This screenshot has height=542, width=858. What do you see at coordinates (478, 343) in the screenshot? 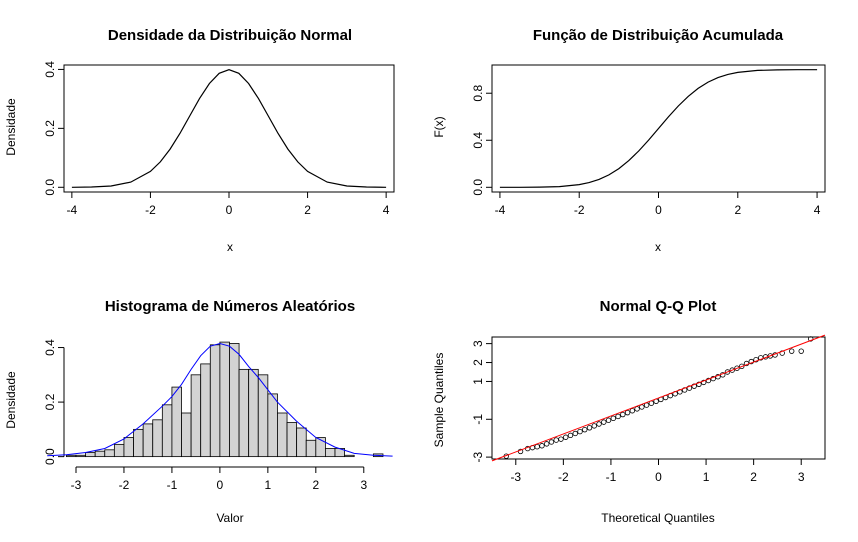
I see `y-tick-label: 3` at bounding box center [478, 343].